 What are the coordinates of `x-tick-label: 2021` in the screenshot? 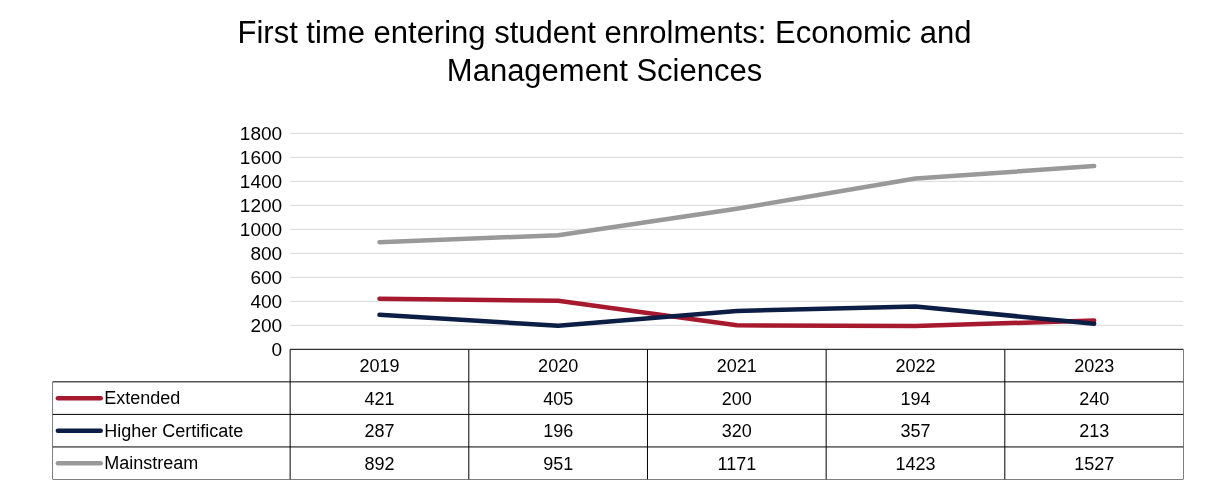 It's located at (736, 366).